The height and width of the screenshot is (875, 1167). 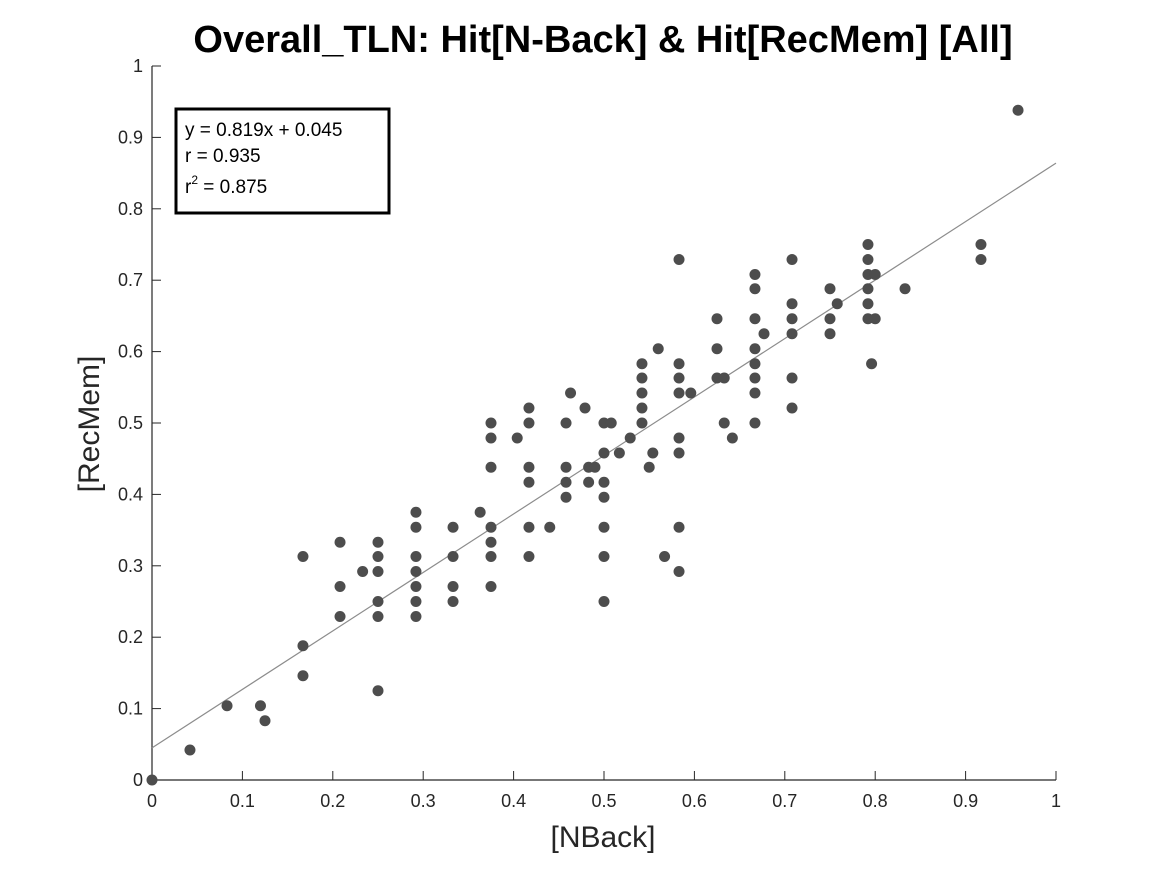 I want to click on x-tick-label: 0.3, so click(x=423, y=801).